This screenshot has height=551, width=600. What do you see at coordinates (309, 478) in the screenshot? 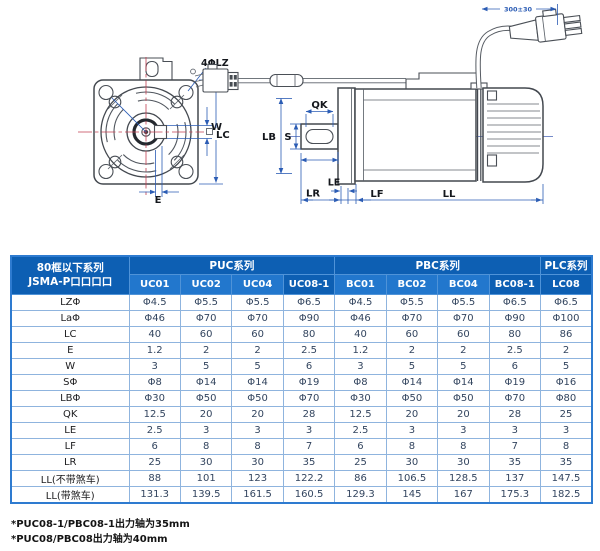
I see `spec-cell: 122.2` at bounding box center [309, 478].